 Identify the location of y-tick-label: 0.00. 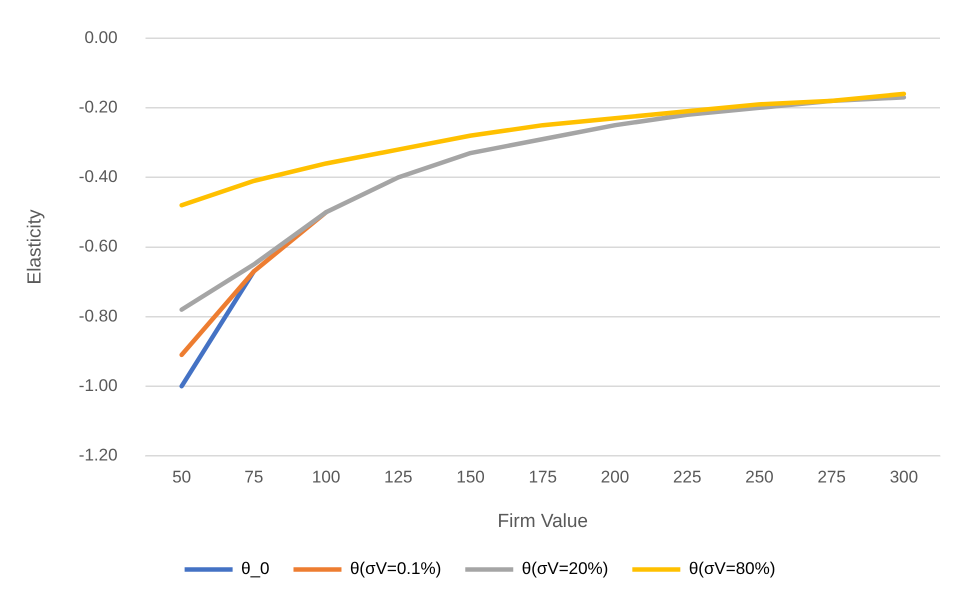
(101, 37).